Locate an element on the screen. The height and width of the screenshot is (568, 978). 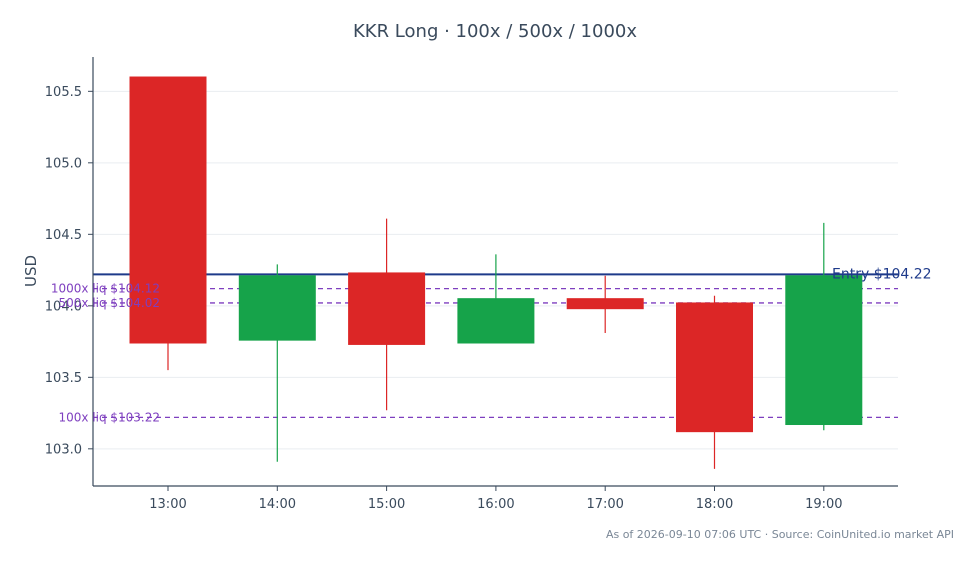
x-tick-label: 14:00 is located at coordinates (277, 504).